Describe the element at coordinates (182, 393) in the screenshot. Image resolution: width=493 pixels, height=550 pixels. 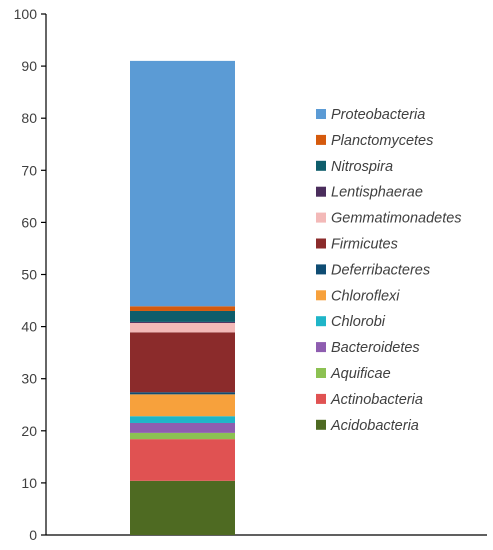
I see `bar-segment-deferribacteres` at that location.